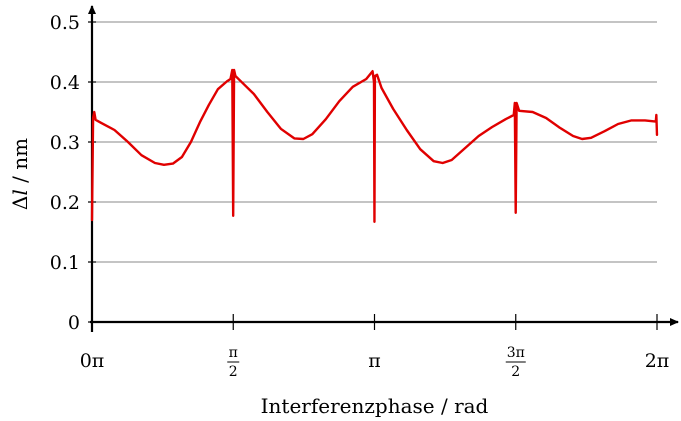  What do you see at coordinates (65, 23) in the screenshot?
I see `y-tick-label: 0.5` at bounding box center [65, 23].